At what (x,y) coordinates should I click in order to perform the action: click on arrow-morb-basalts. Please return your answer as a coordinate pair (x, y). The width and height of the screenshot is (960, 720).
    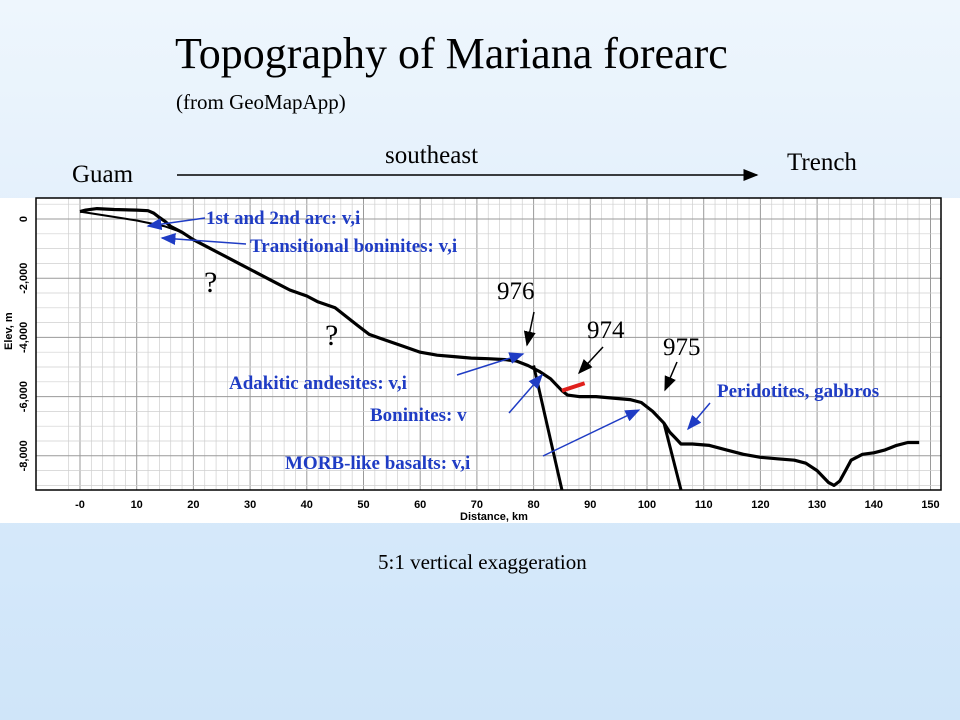
    Looking at the image, I should click on (591, 433).